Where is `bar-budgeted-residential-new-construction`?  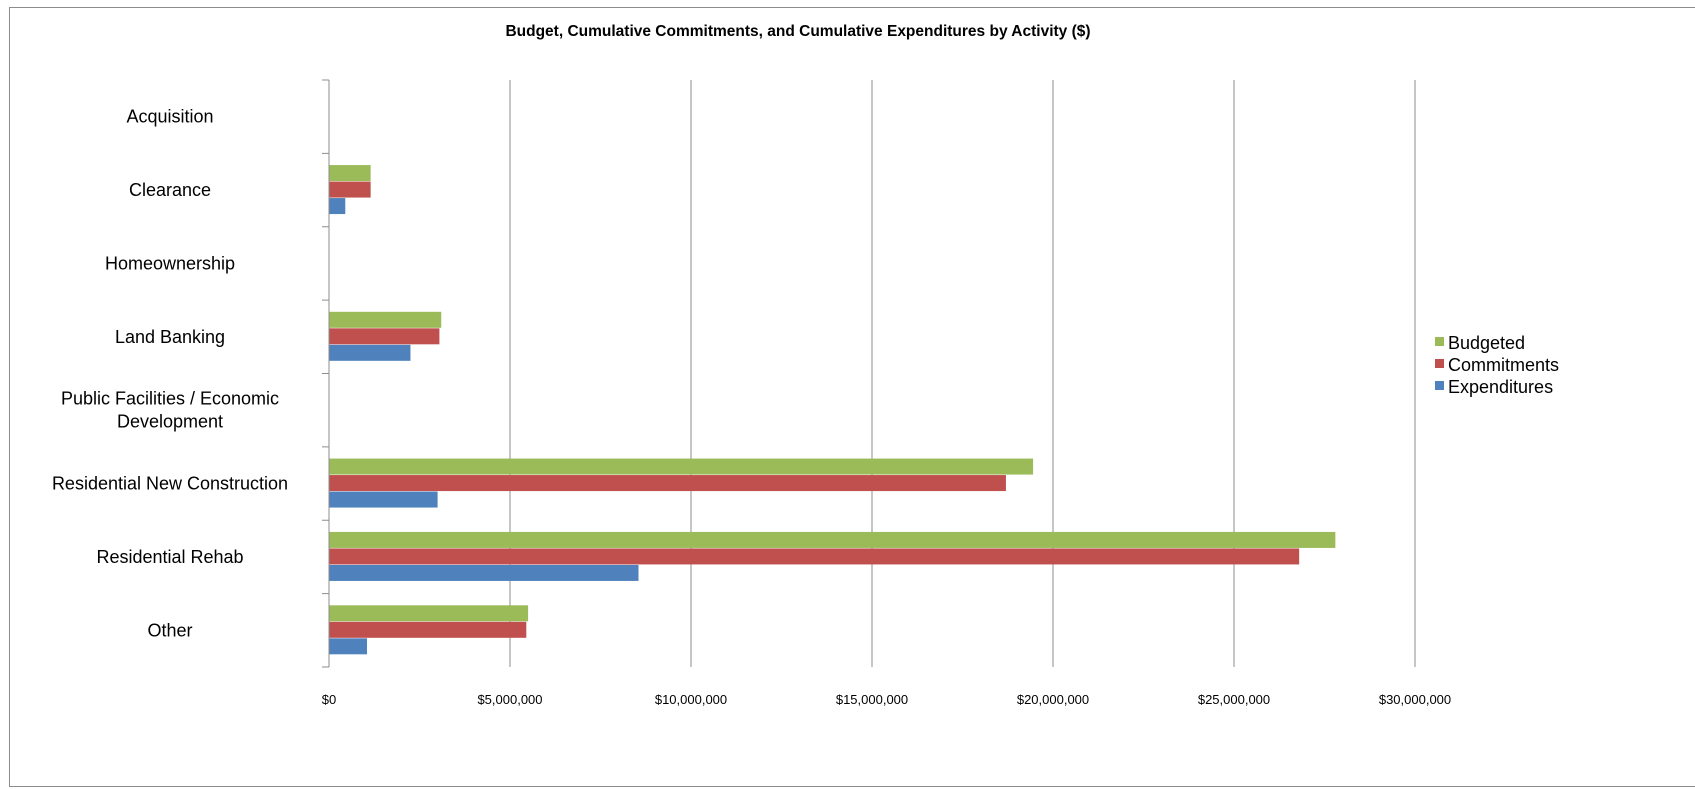 bar-budgeted-residential-new-construction is located at coordinates (681, 466).